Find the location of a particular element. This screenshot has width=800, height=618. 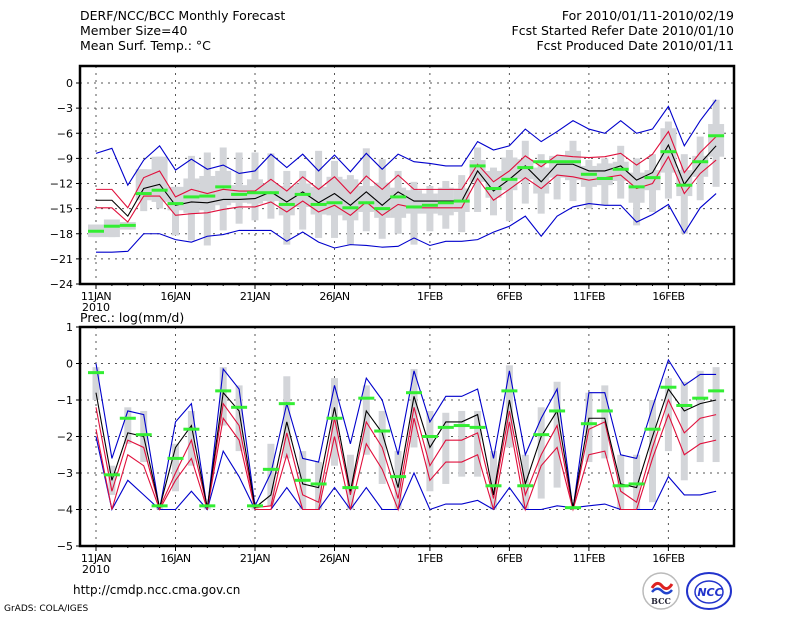

member-size: Member Size=40 is located at coordinates (134, 30).